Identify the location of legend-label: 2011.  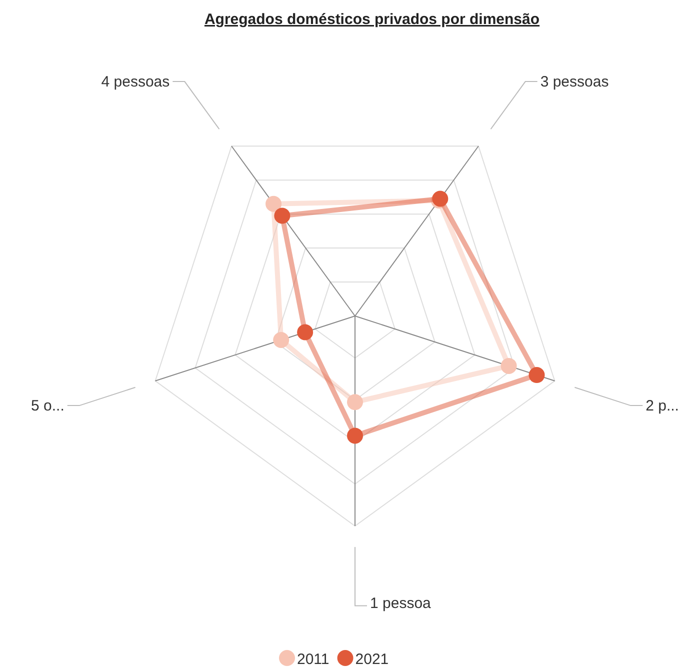
(313, 659).